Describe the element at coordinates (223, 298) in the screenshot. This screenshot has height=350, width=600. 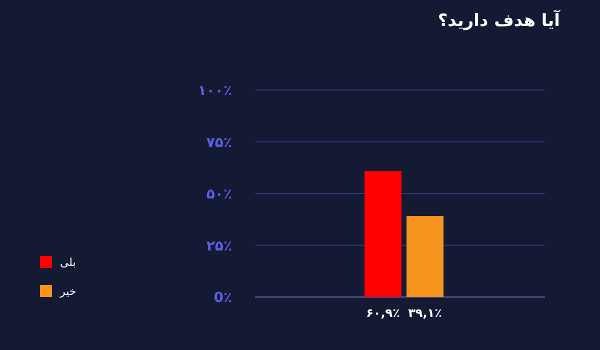
I see `y-tick-label: 0٪` at that location.